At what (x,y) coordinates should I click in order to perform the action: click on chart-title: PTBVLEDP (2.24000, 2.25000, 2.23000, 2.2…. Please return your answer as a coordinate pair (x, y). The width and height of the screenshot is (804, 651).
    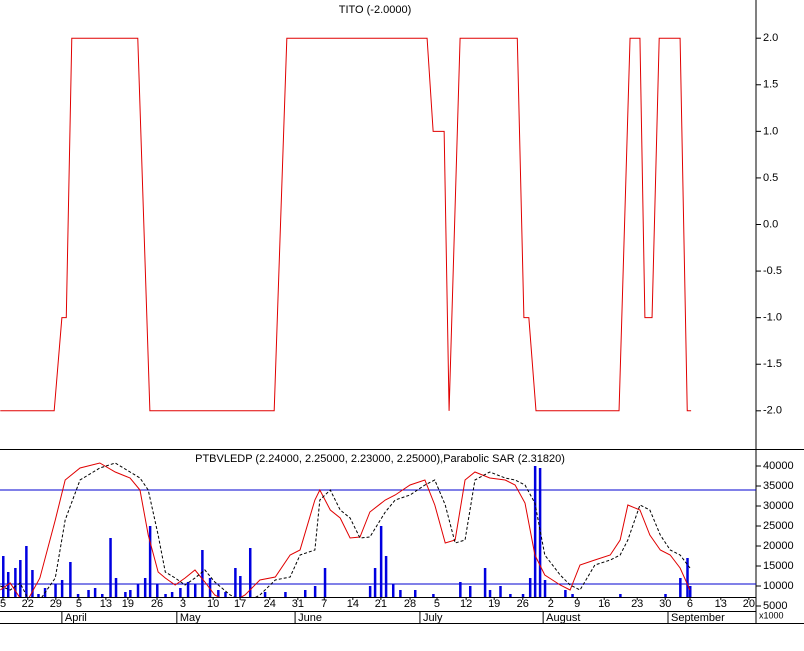
    Looking at the image, I should click on (380, 459).